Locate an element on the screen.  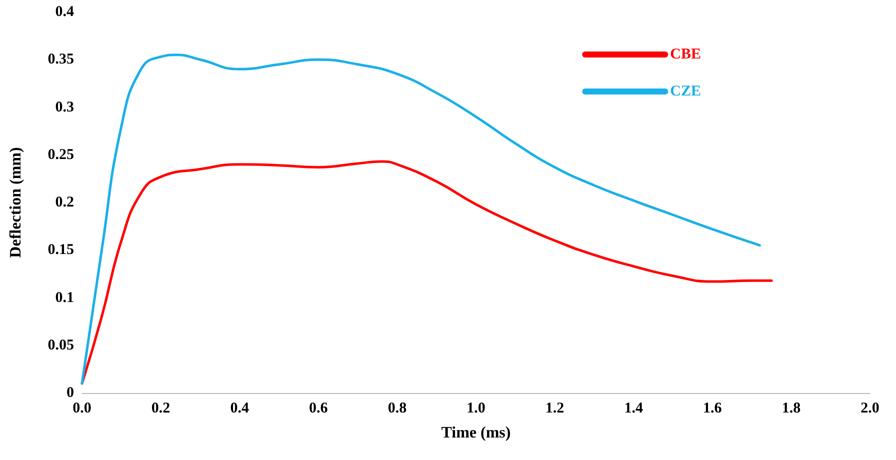
y-tick-label: 0.1 is located at coordinates (64, 298).